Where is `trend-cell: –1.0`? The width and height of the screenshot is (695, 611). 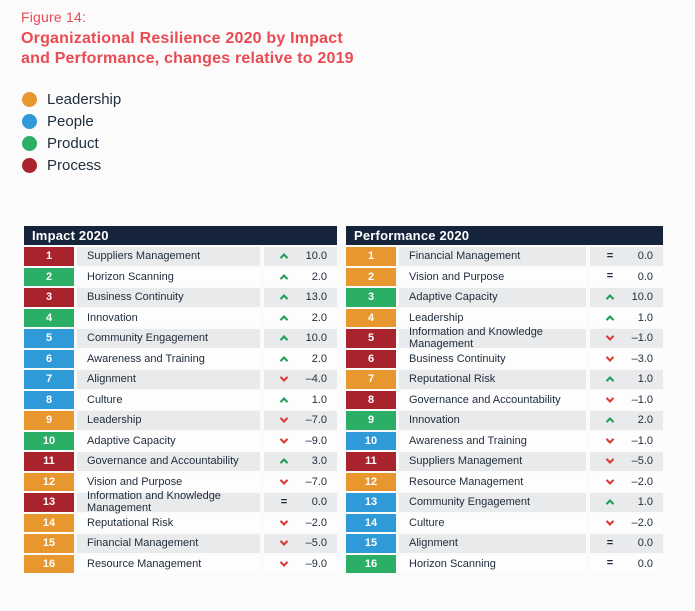 trend-cell: –1.0 is located at coordinates (626, 400).